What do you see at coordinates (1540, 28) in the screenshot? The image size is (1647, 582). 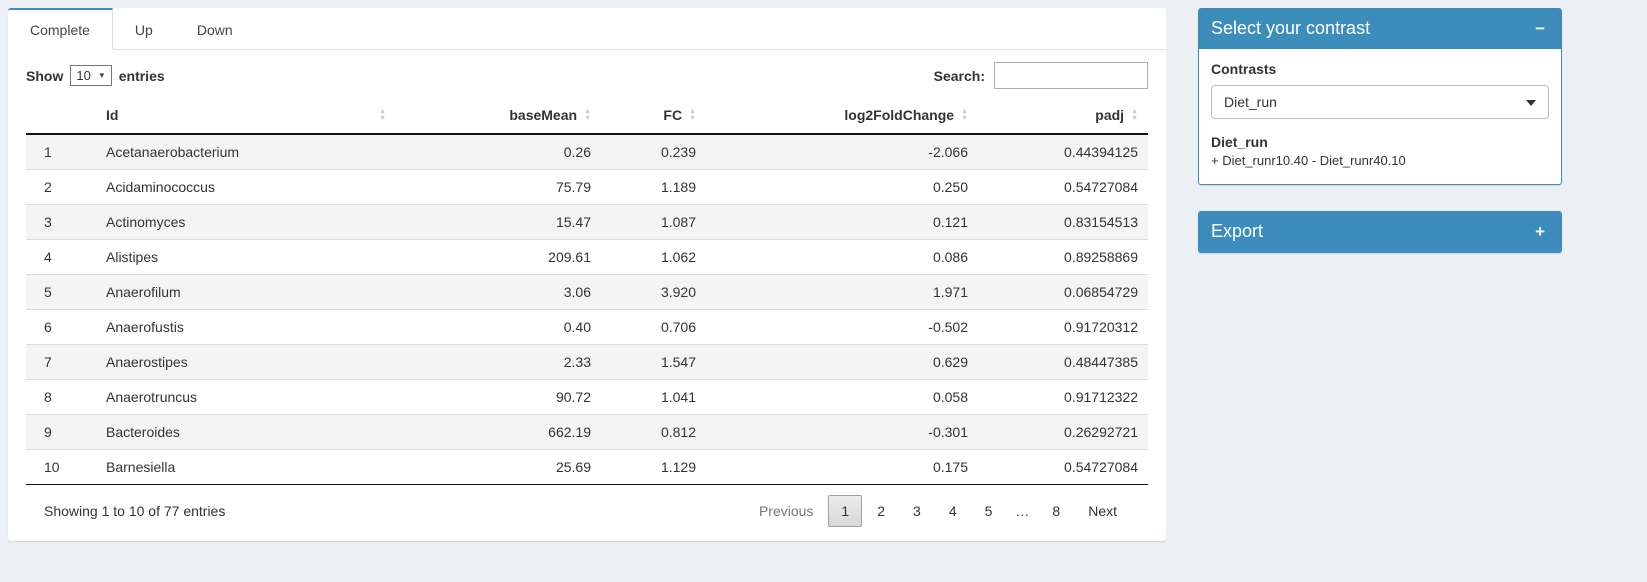 I see `collapse-button: −` at bounding box center [1540, 28].